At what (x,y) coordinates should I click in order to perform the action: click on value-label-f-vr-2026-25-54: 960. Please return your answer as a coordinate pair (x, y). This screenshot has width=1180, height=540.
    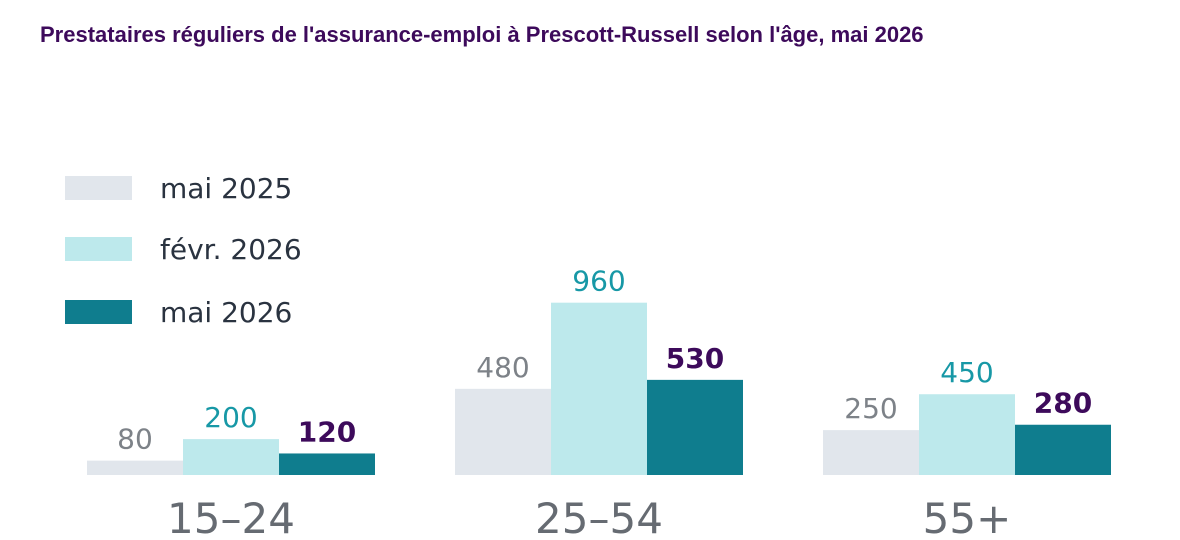
    Looking at the image, I should click on (598, 281).